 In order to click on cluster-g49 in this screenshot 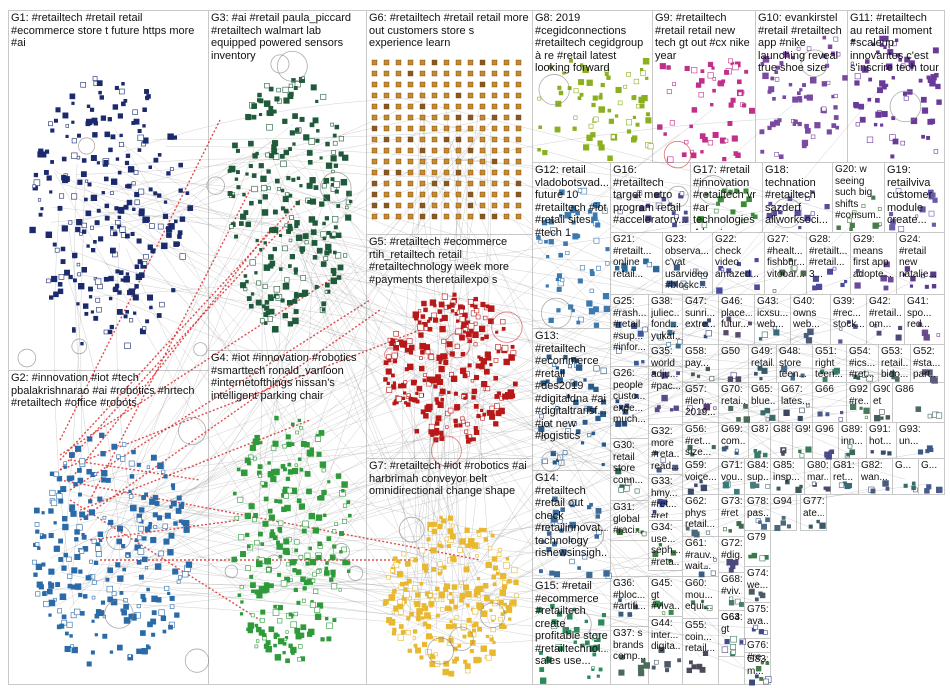, I will do `click(760, 373)`.